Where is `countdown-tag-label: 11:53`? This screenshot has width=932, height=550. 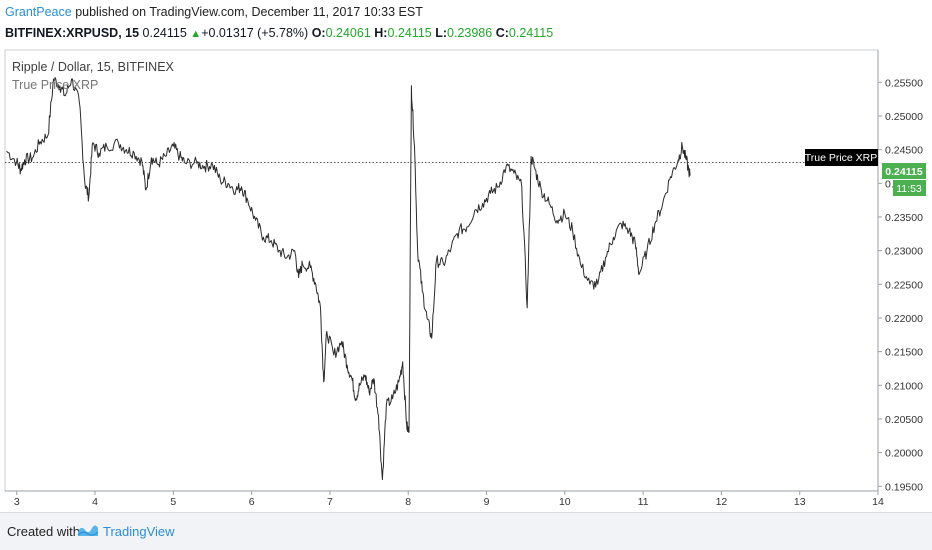 countdown-tag-label: 11:53 is located at coordinates (909, 189).